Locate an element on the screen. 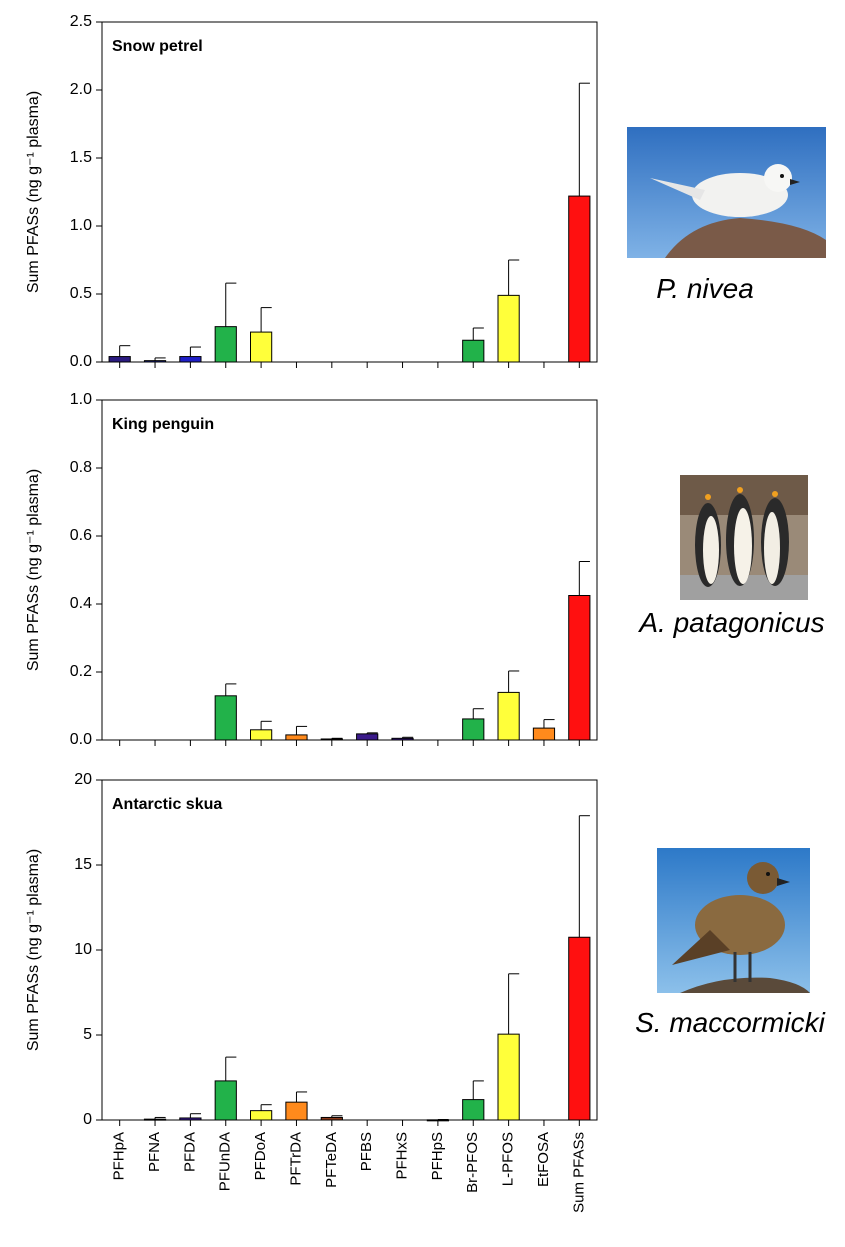 The height and width of the screenshot is (1247, 845). panel-title: King penguin is located at coordinates (163, 424).